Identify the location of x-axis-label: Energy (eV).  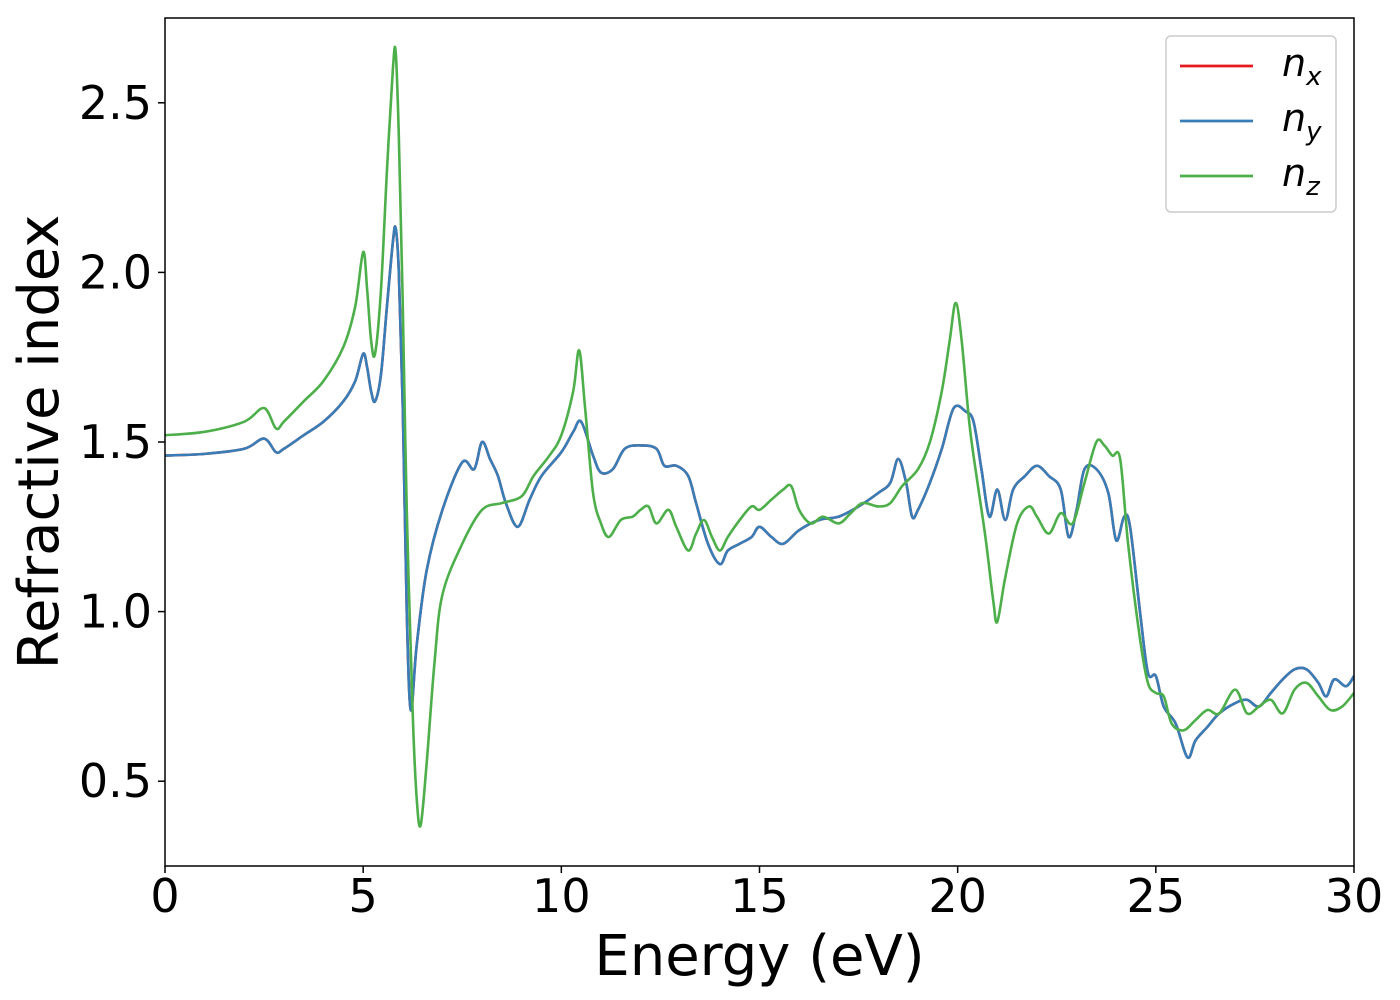
(759, 956).